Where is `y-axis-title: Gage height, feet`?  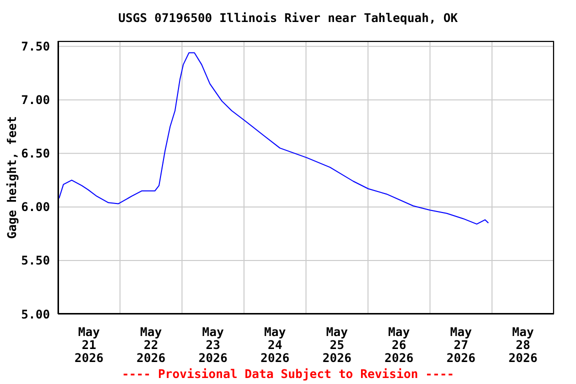 y-axis-title: Gage height, feet is located at coordinates (12, 177).